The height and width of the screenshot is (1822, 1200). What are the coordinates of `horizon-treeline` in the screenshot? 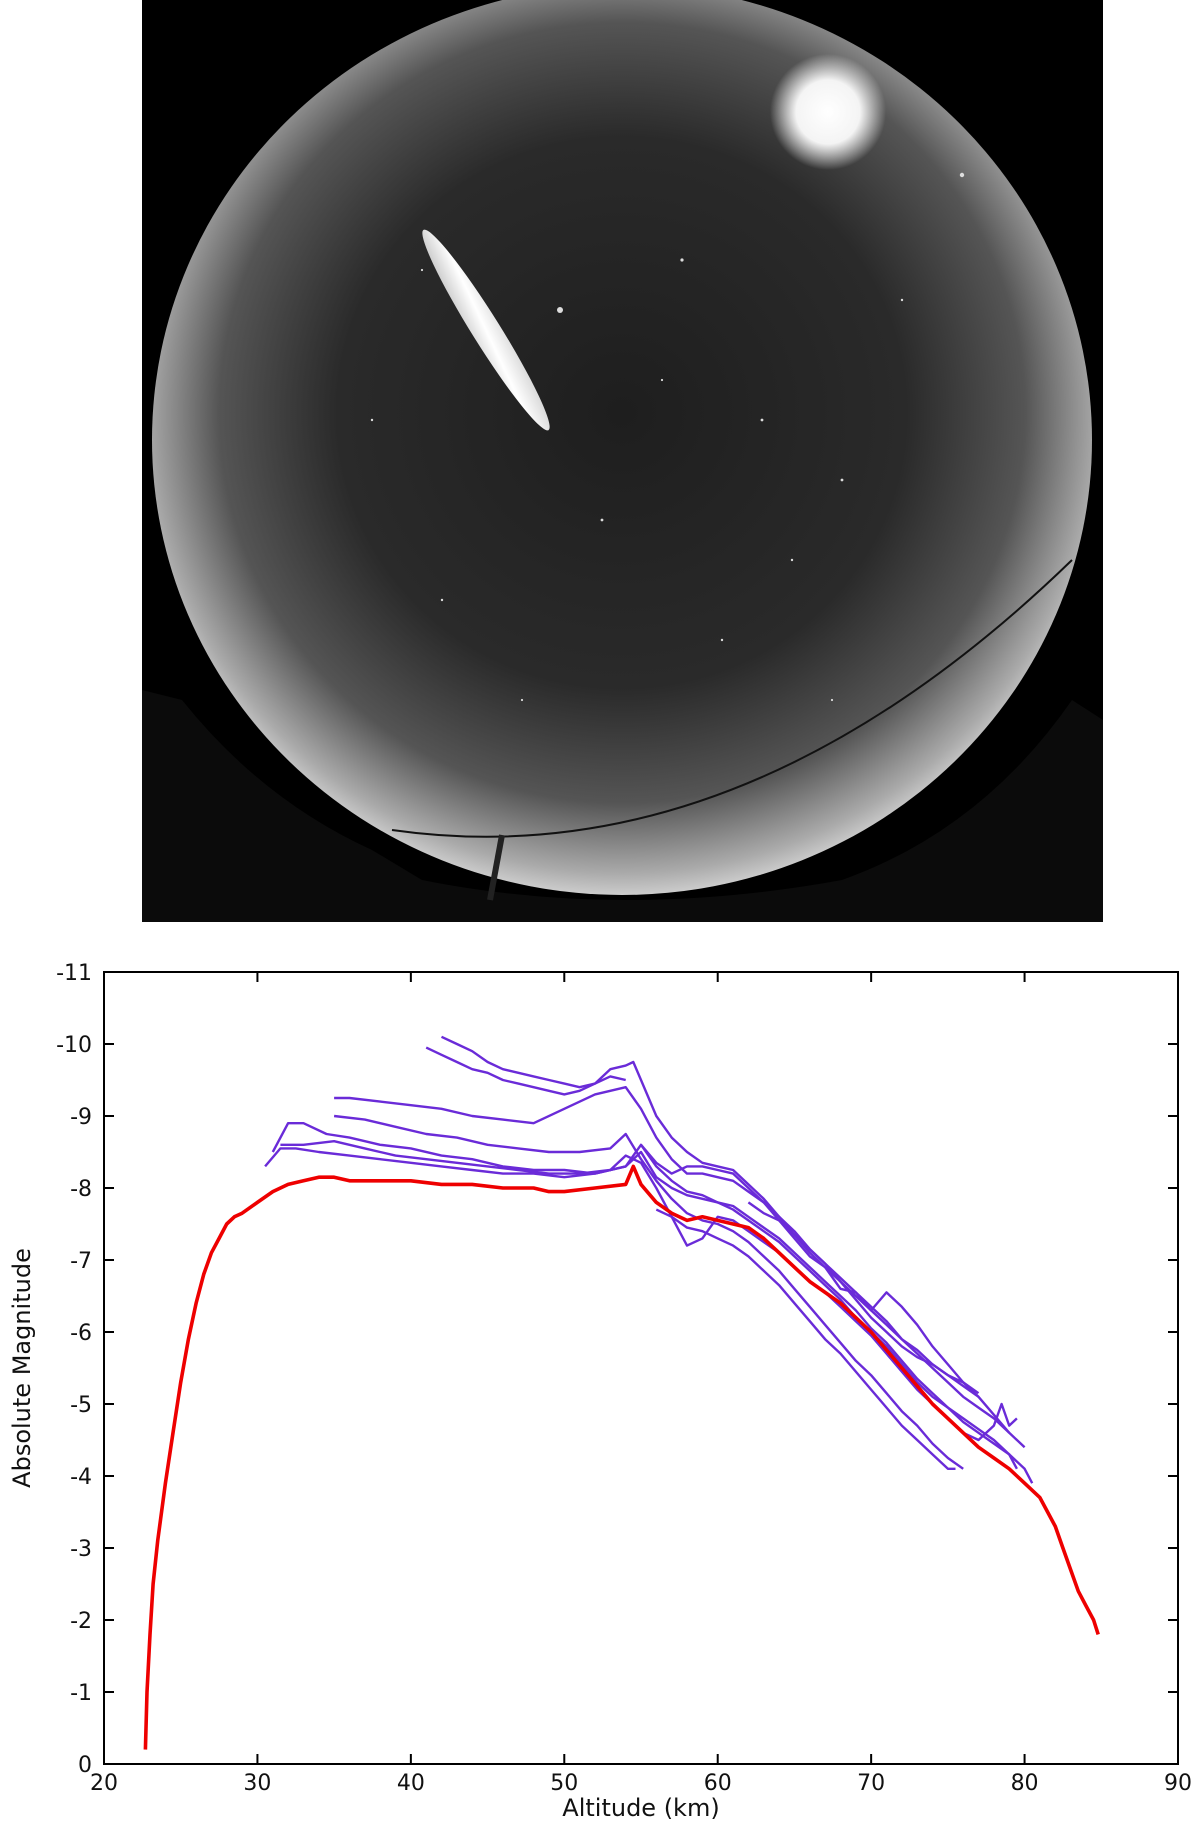 It's located at (622, 806).